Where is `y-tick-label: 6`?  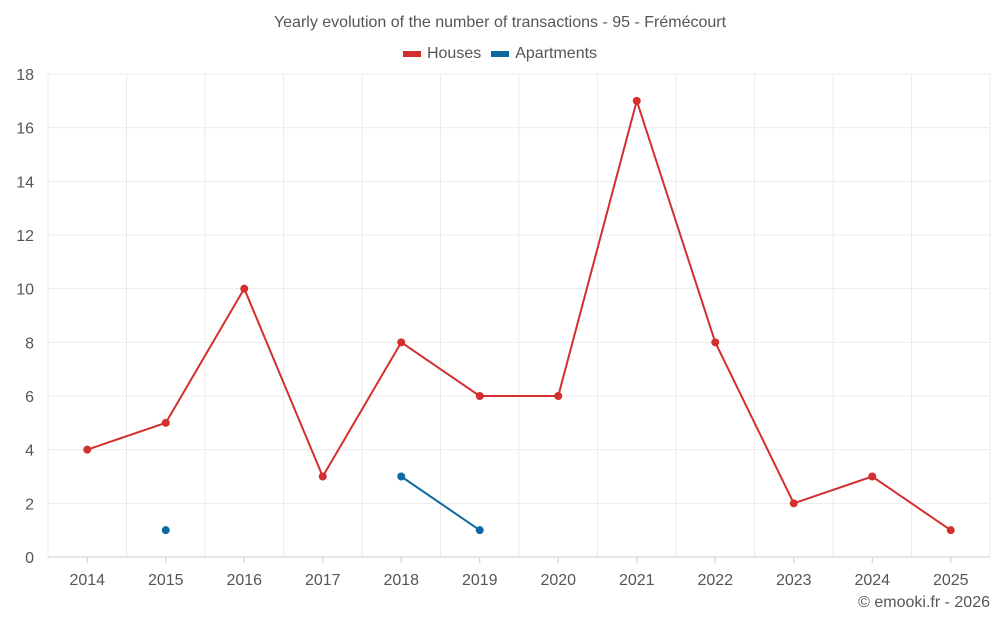
y-tick-label: 6 is located at coordinates (29, 397).